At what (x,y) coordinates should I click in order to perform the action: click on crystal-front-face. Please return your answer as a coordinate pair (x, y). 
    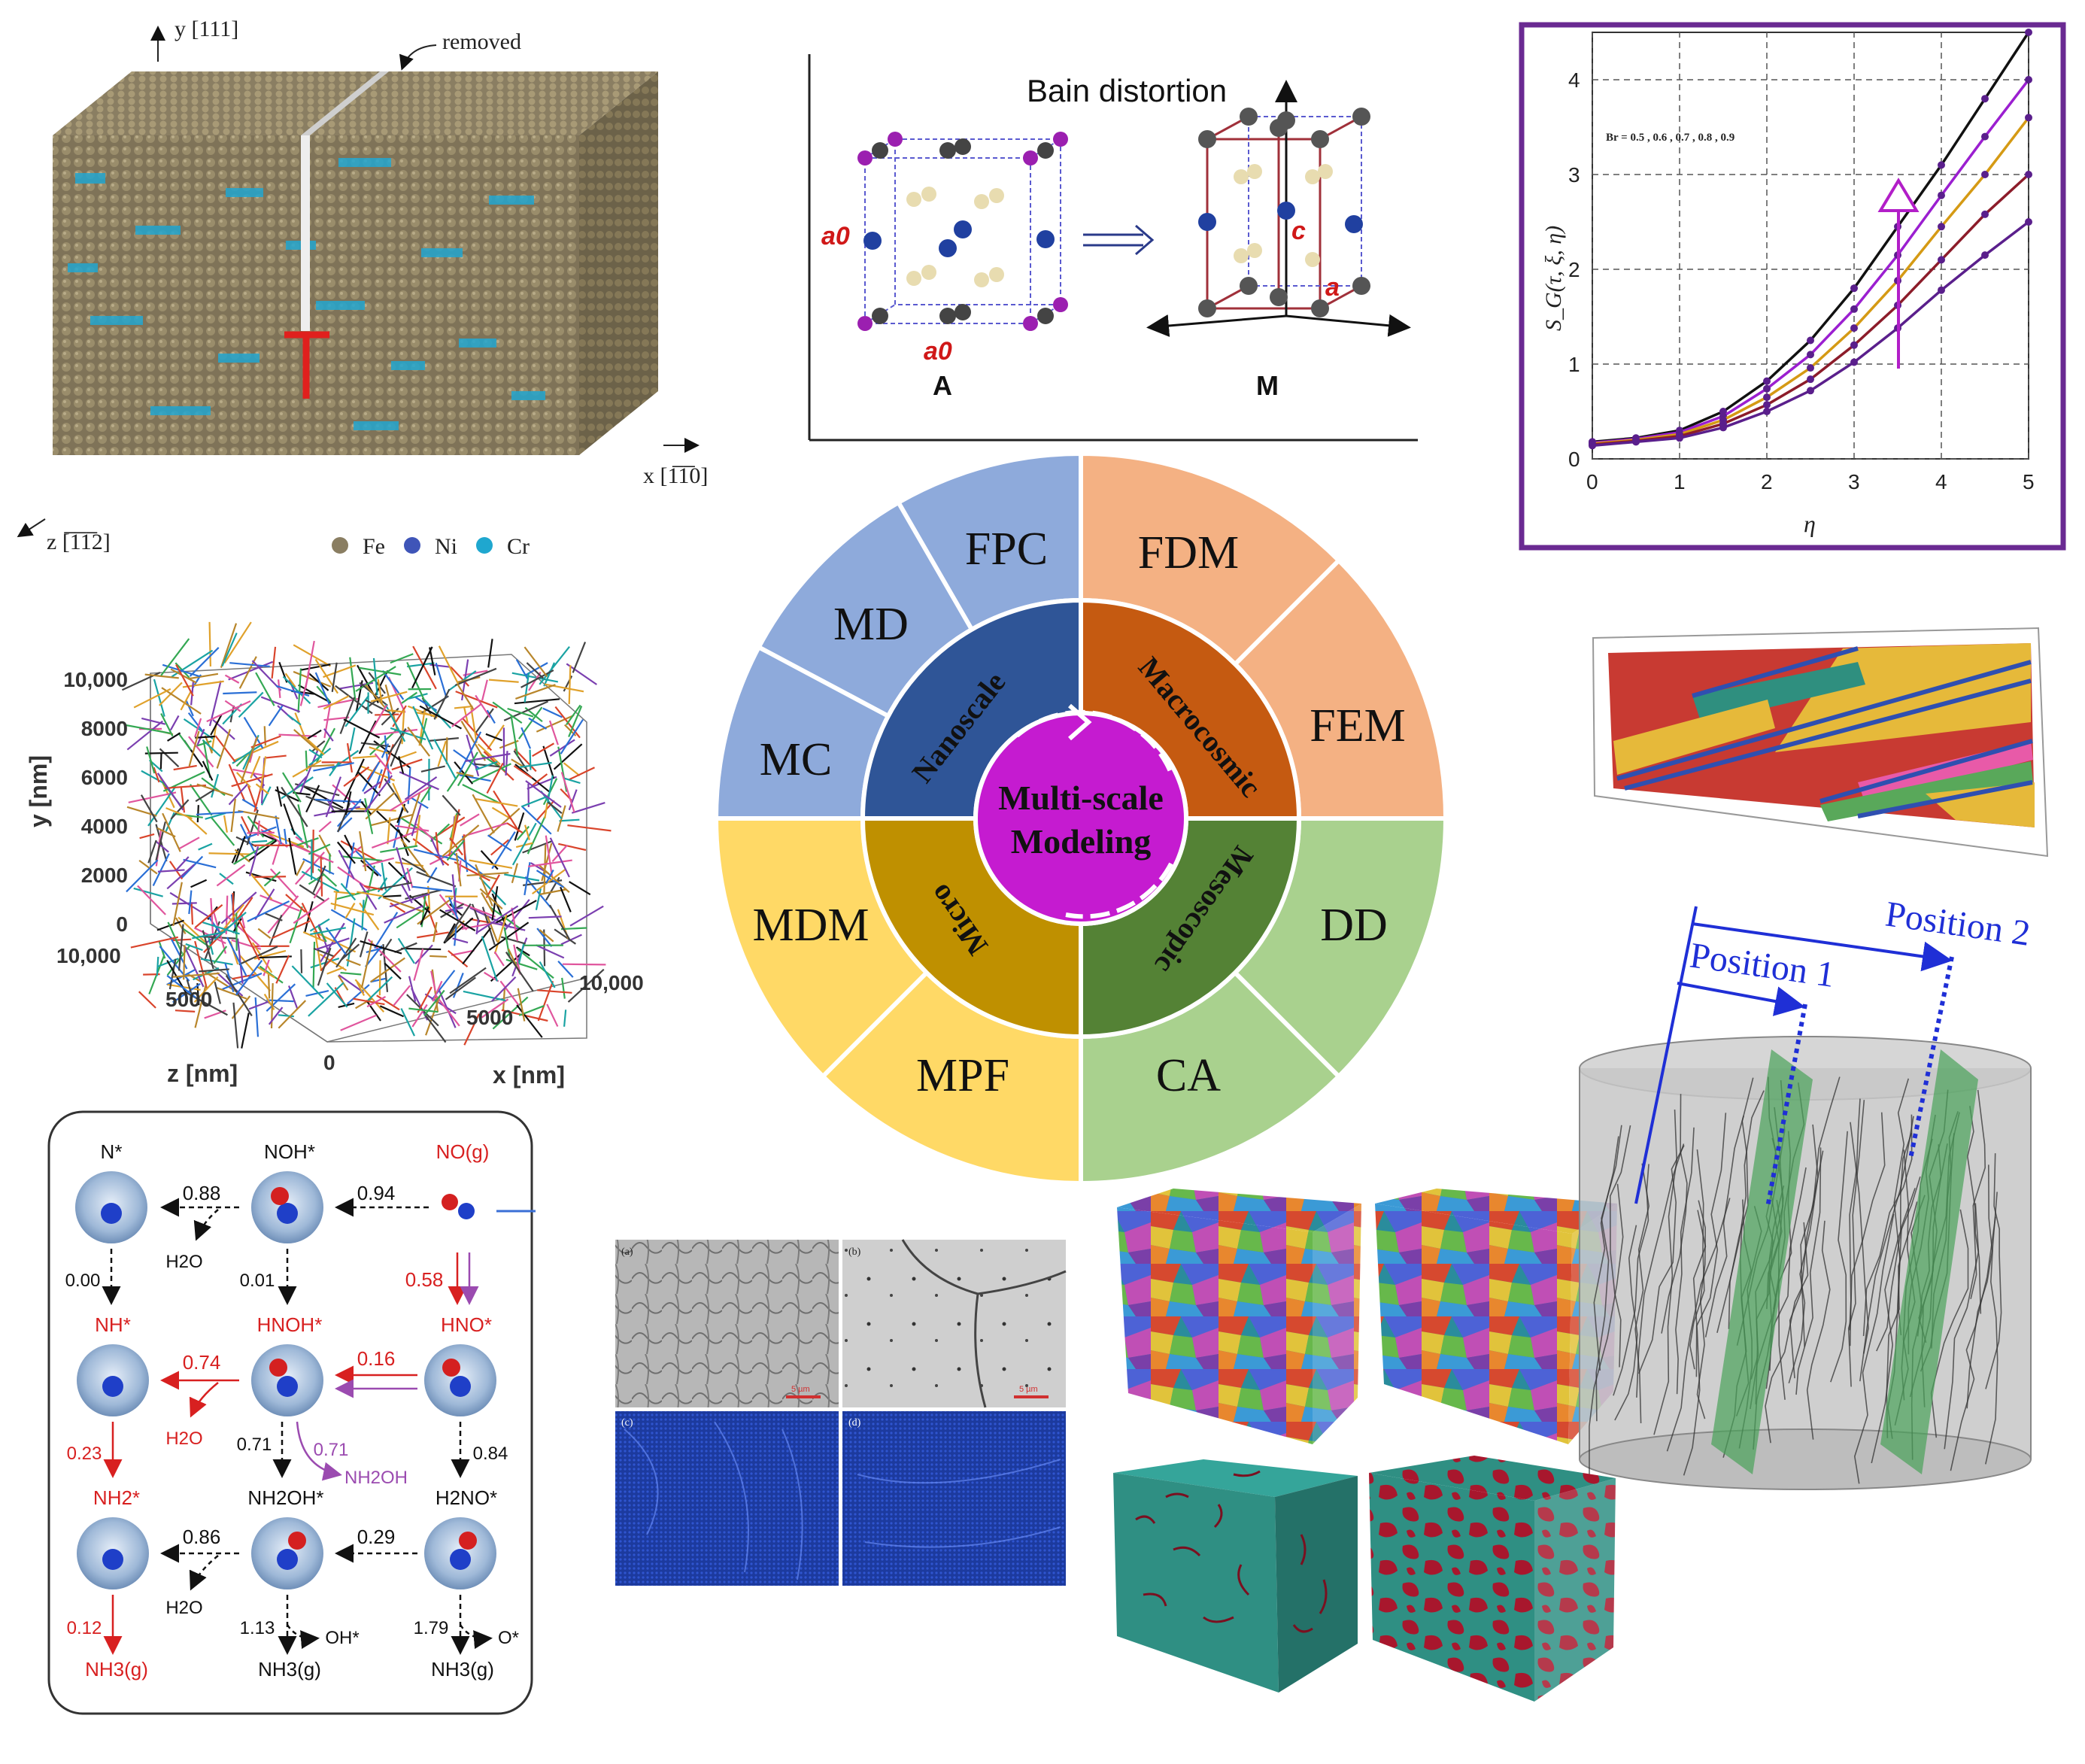
    Looking at the image, I should click on (316, 295).